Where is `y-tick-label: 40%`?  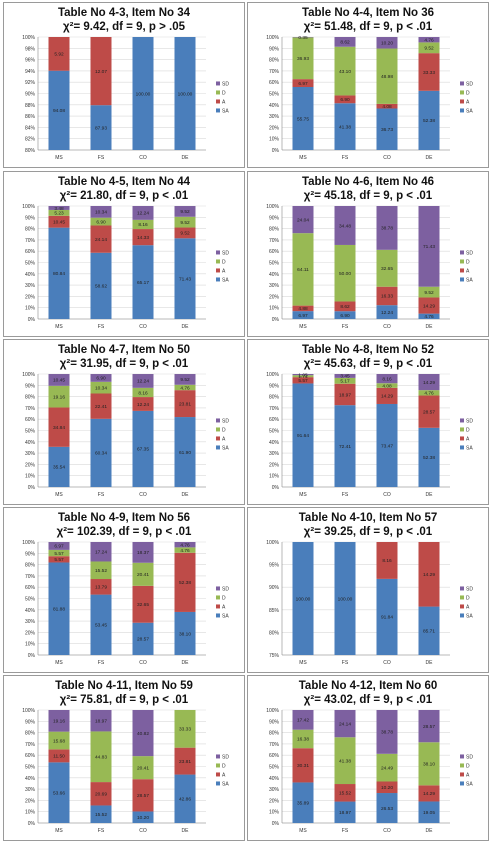
y-tick-label: 40% is located at coordinates (274, 779).